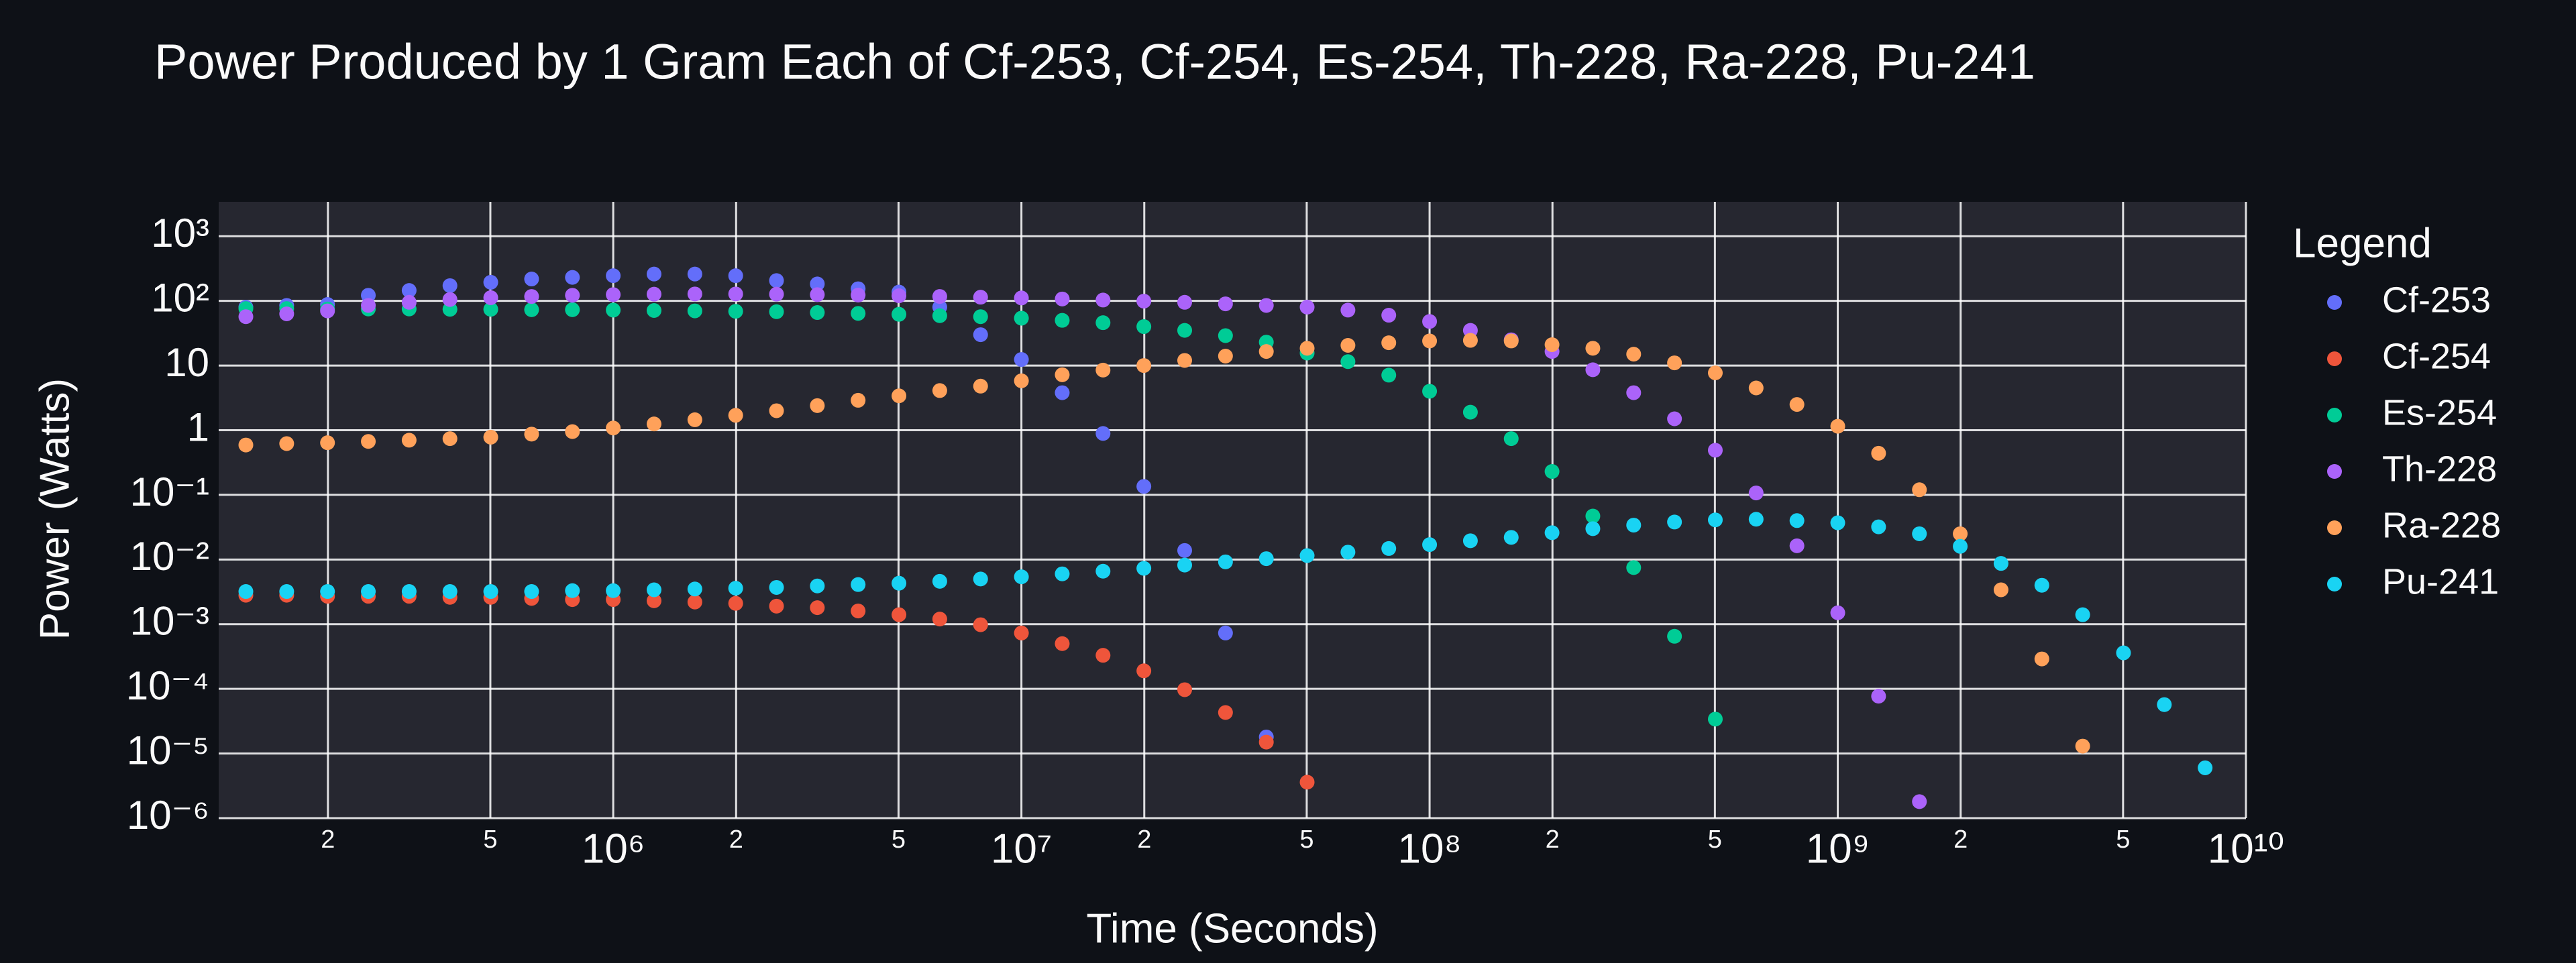 The width and height of the screenshot is (2576, 963). Describe the element at coordinates (2362, 243) in the screenshot. I see `legend-title: Legend` at that location.